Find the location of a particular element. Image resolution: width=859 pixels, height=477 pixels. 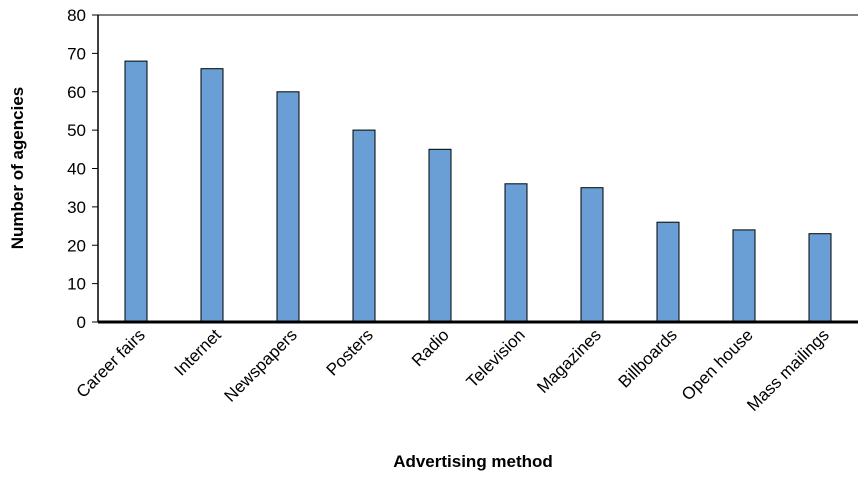

y-tick-label: 70 is located at coordinates (76, 53).